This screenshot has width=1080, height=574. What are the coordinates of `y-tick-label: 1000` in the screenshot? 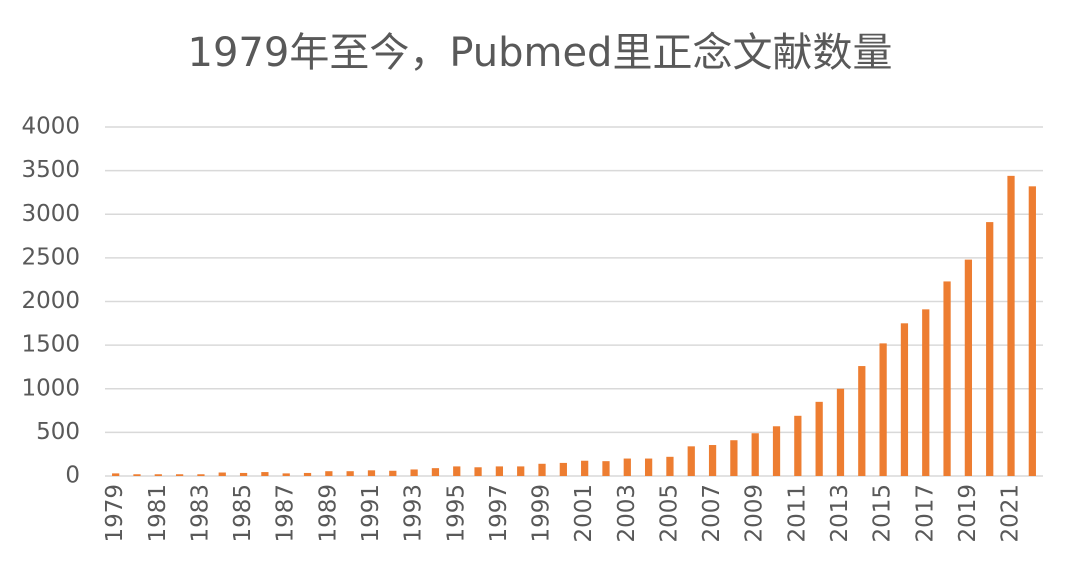 It's located at (50, 388).